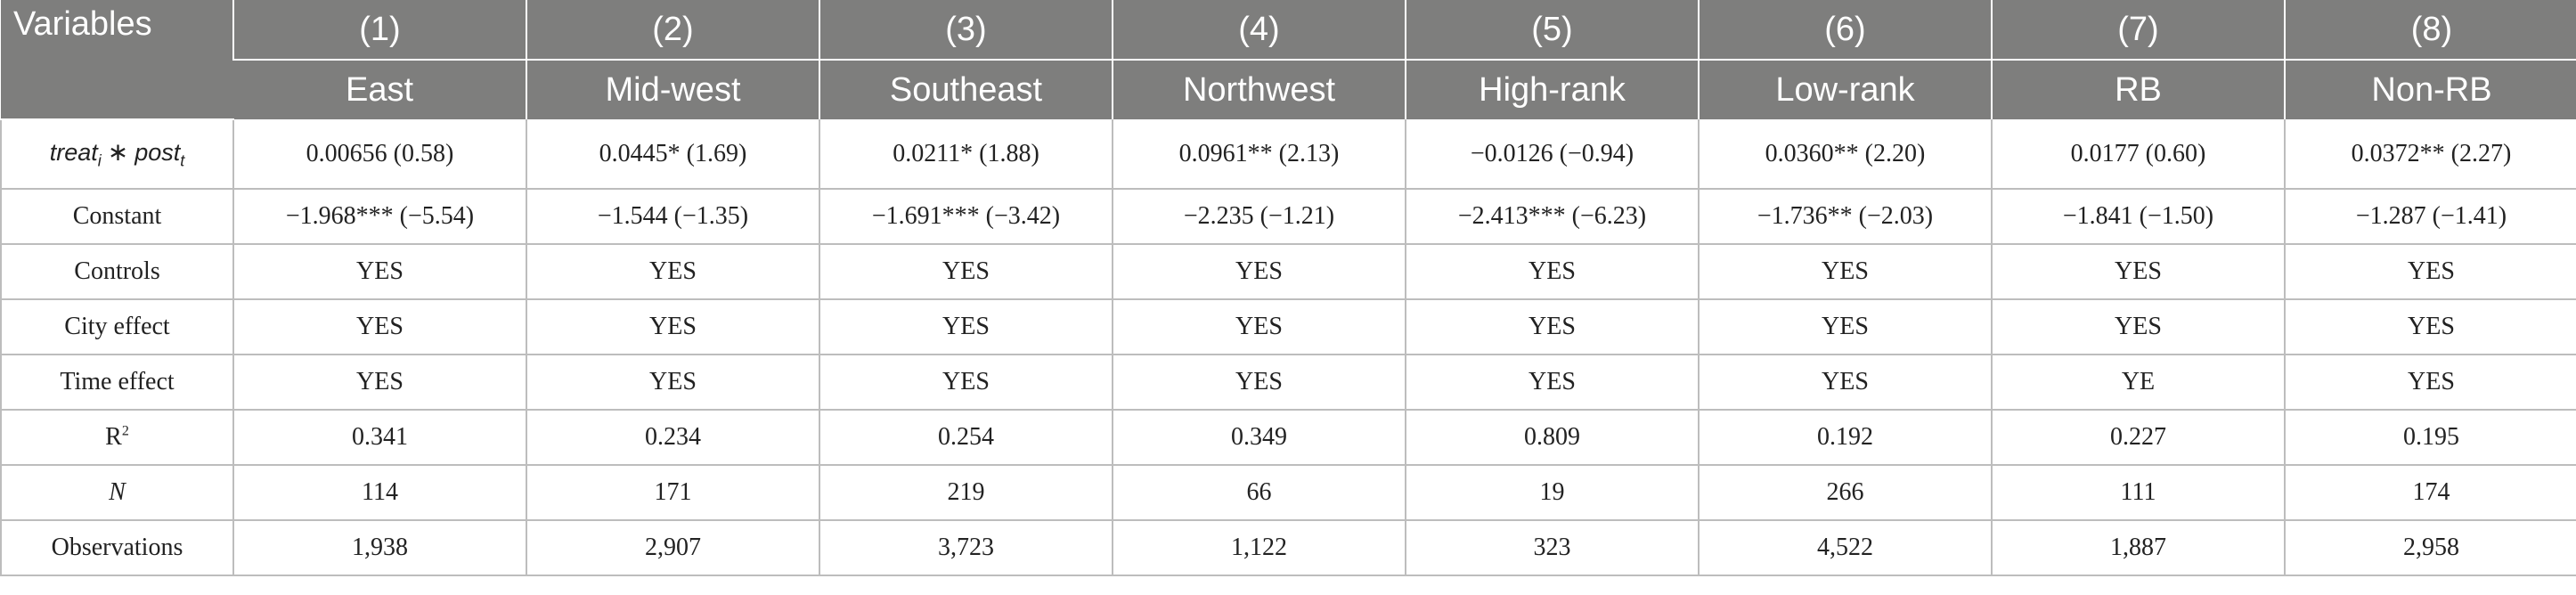 The image size is (2576, 595). What do you see at coordinates (1259, 30) in the screenshot?
I see `column-number: (4)` at bounding box center [1259, 30].